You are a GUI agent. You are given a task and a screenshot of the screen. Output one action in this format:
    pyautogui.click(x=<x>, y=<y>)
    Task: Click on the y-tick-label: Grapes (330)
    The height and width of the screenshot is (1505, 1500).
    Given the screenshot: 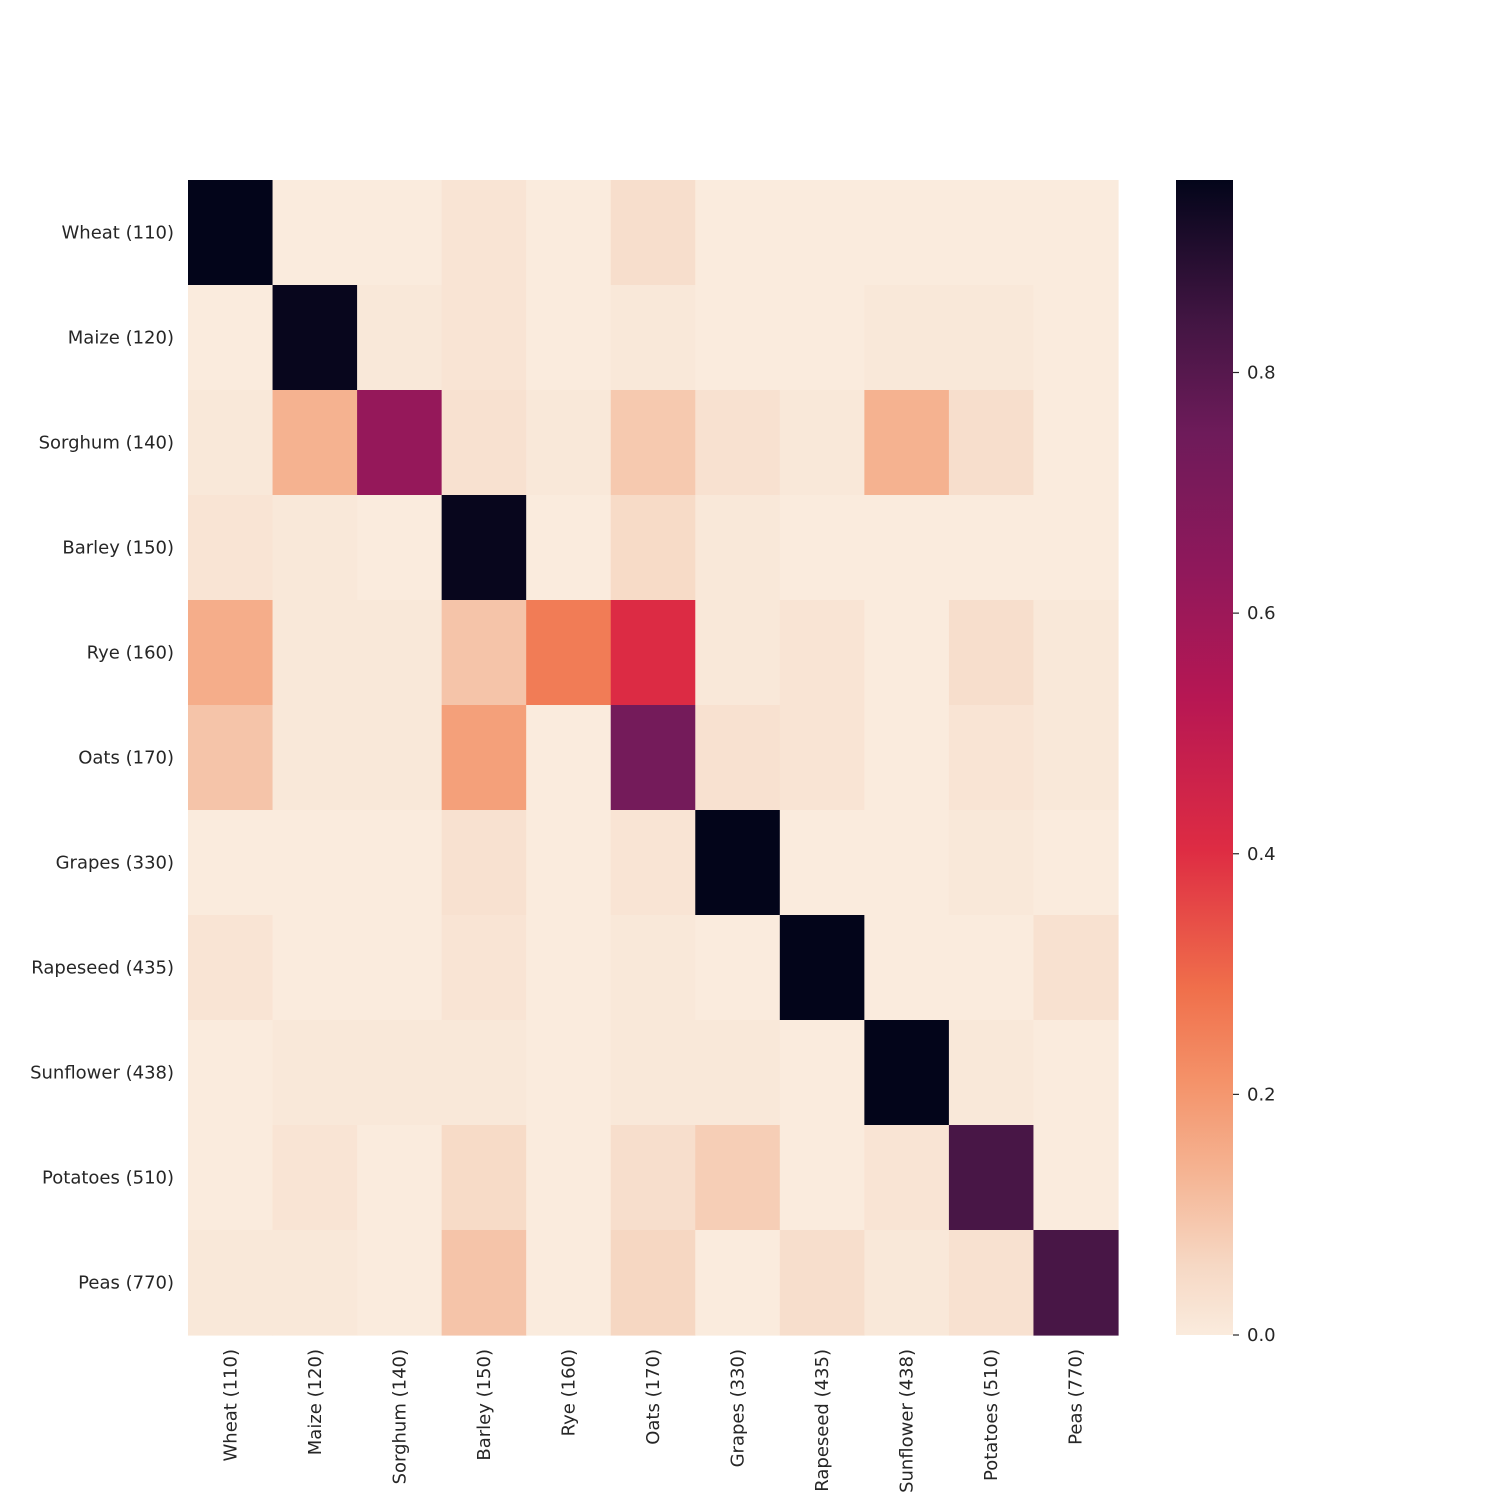 What is the action you would take?
    pyautogui.click(x=115, y=863)
    